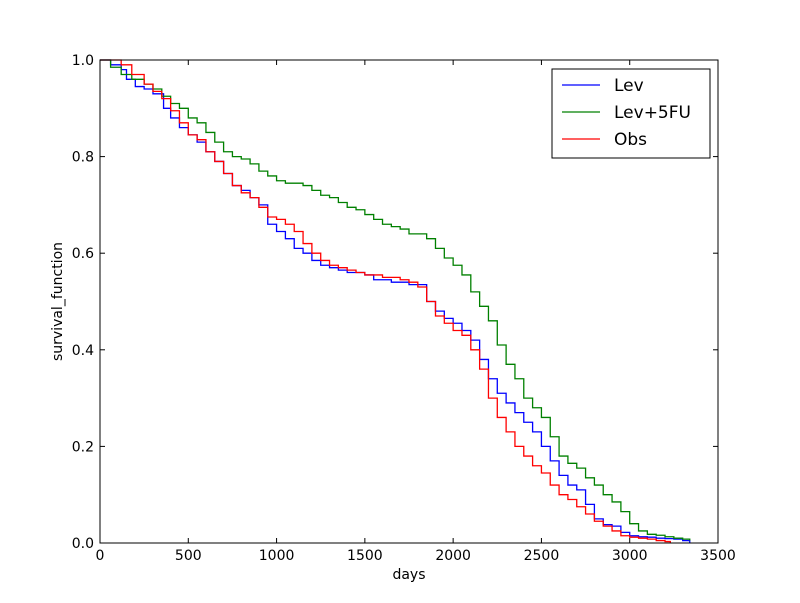 This screenshot has height=603, width=800. What do you see at coordinates (629, 86) in the screenshot?
I see `legend-label: Lev` at bounding box center [629, 86].